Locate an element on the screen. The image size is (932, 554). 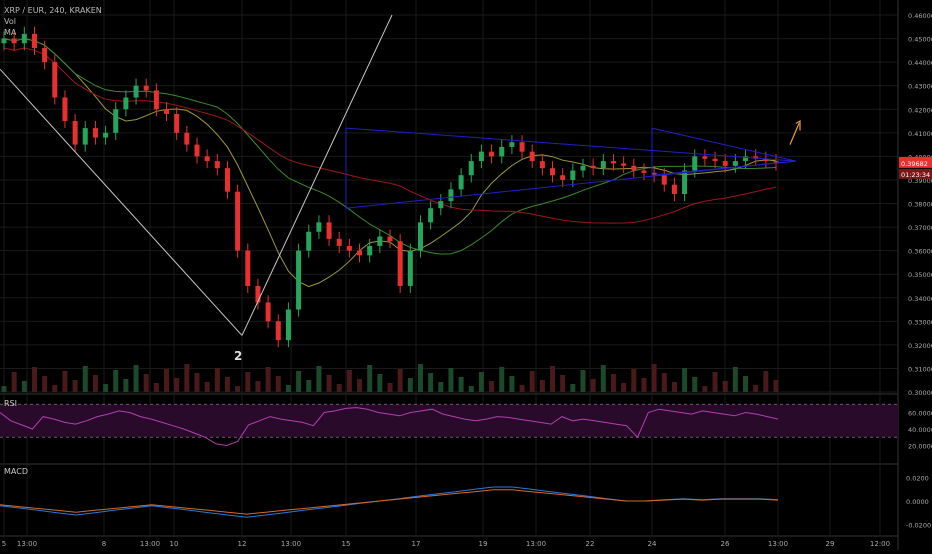
time-tick-label: 15 is located at coordinates (346, 544).